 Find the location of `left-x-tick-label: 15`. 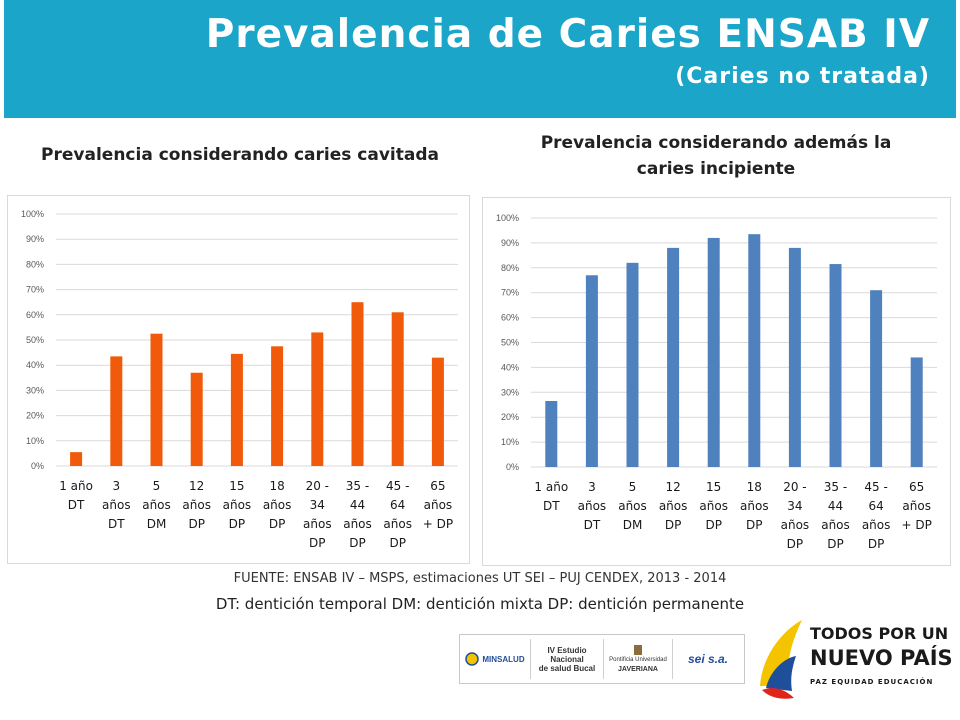

left-x-tick-label: 15 is located at coordinates (236, 486).